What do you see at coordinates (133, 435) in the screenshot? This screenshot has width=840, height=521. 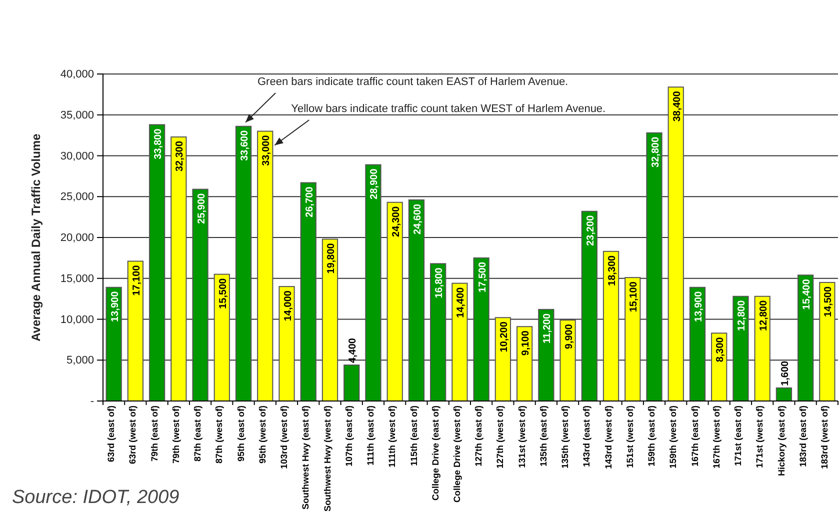 I see `x-tick-label: 63rd (west of)` at bounding box center [133, 435].